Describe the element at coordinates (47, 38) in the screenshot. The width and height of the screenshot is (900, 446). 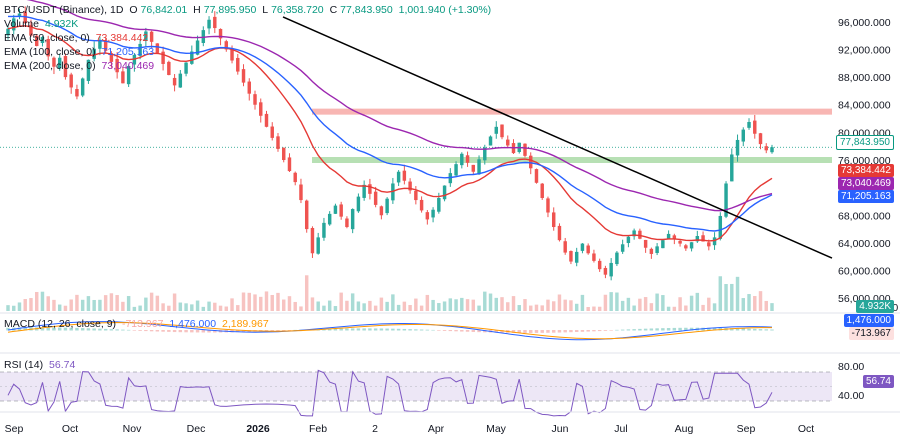
I see `ema50-label: EMA (50, close, 0)` at that location.